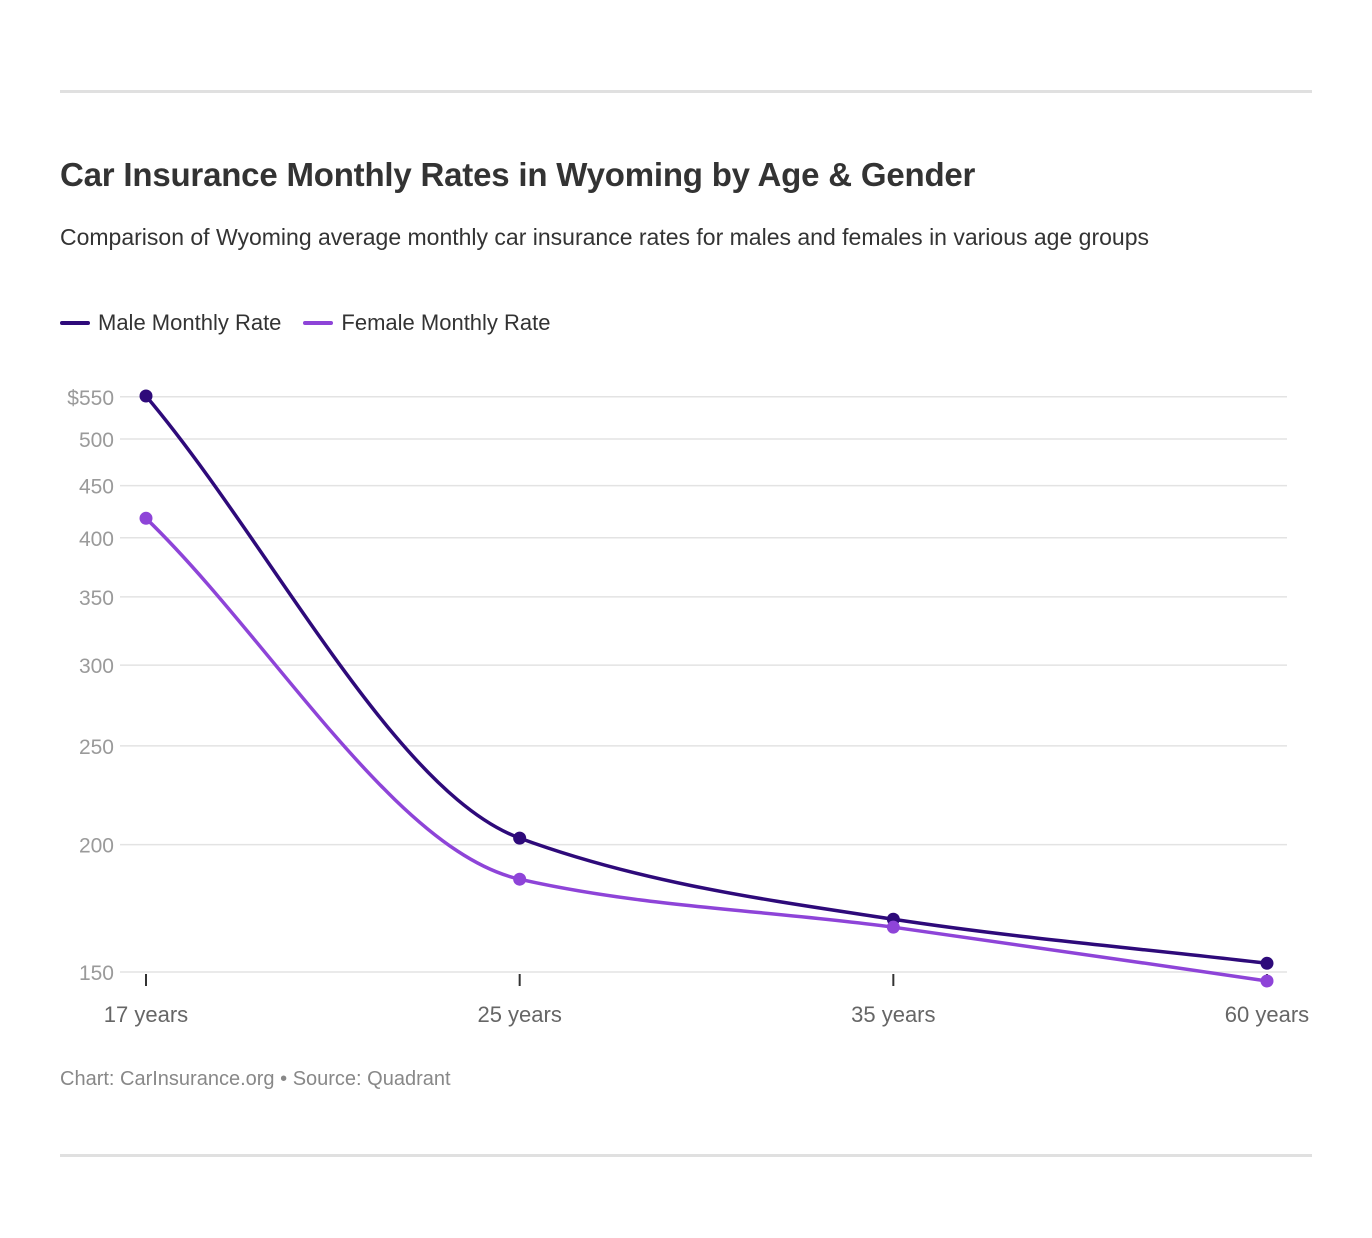 Image resolution: width=1372 pixels, height=1238 pixels. What do you see at coordinates (706, 1000) in the screenshot?
I see `x-axis-ticks: 17 years 25 years 35 years 60 years` at bounding box center [706, 1000].